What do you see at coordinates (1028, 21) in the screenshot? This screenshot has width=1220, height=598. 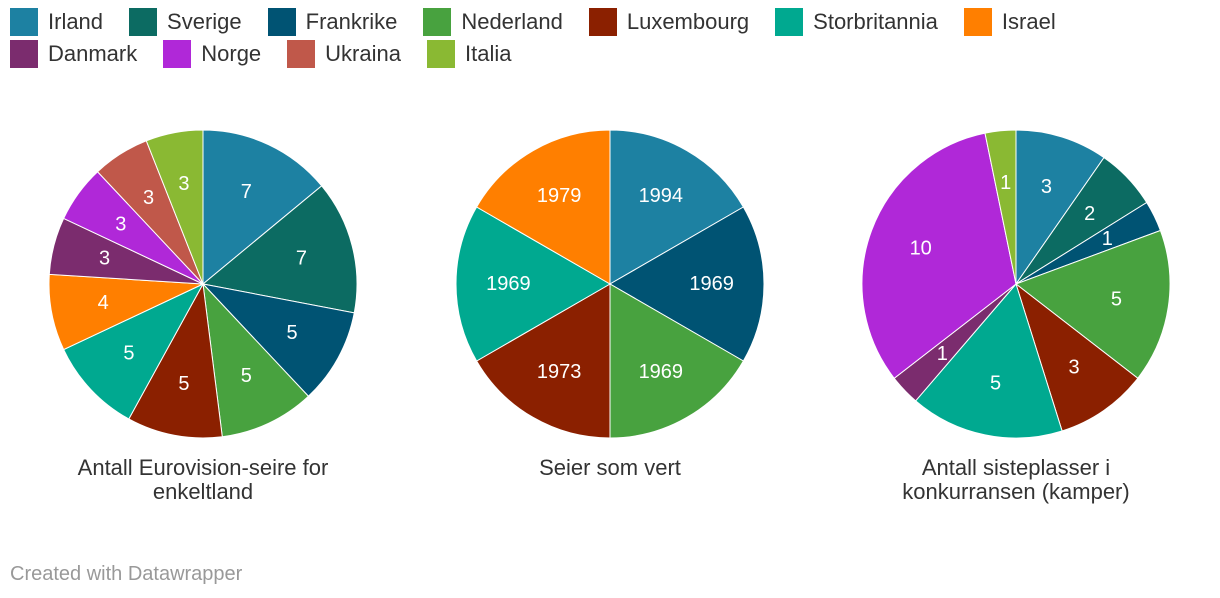 I see `legend-label: Israel` at bounding box center [1028, 21].